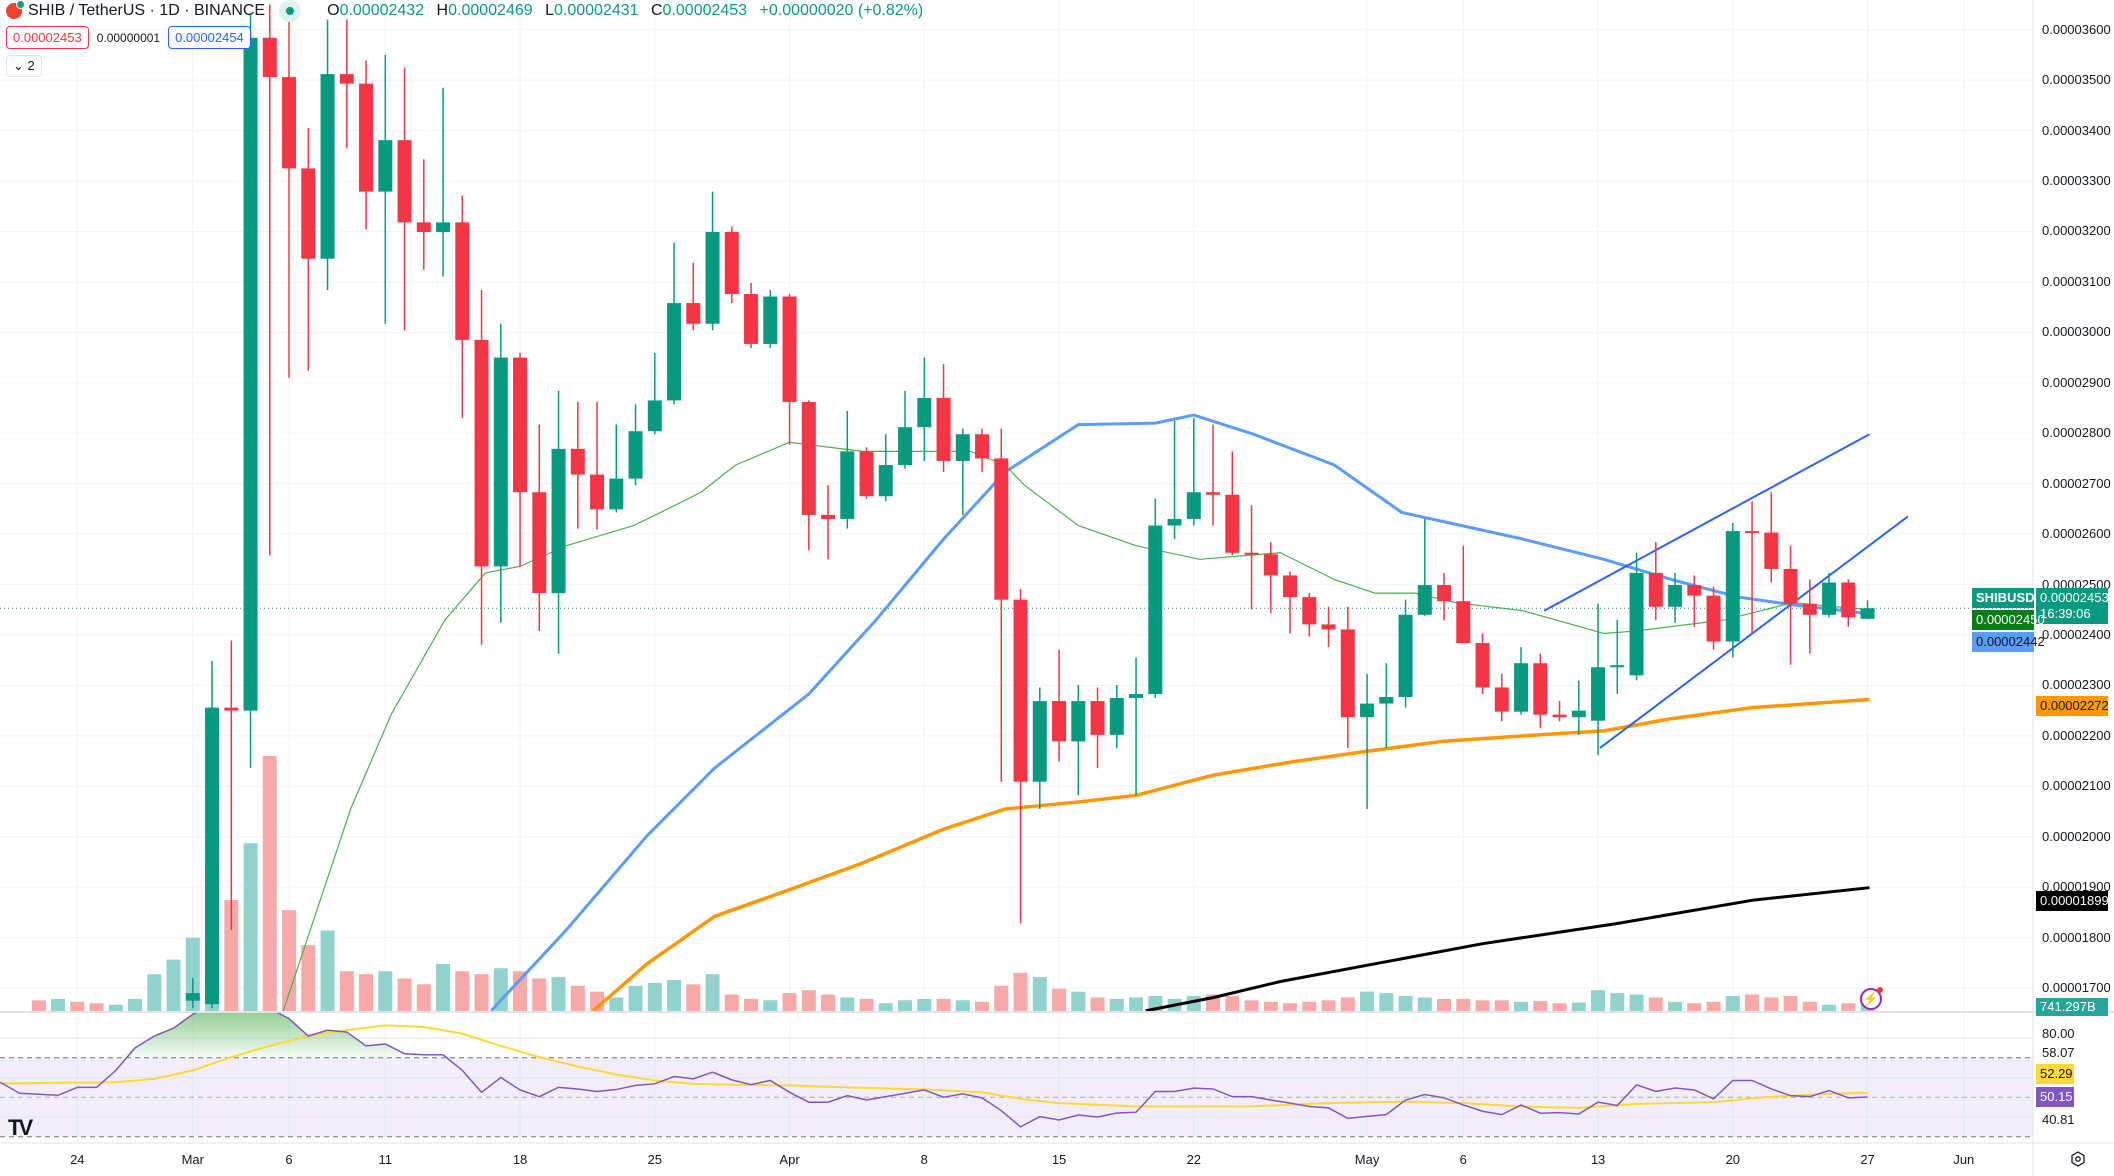  I want to click on sell-button: 0.00002453, so click(47, 37).